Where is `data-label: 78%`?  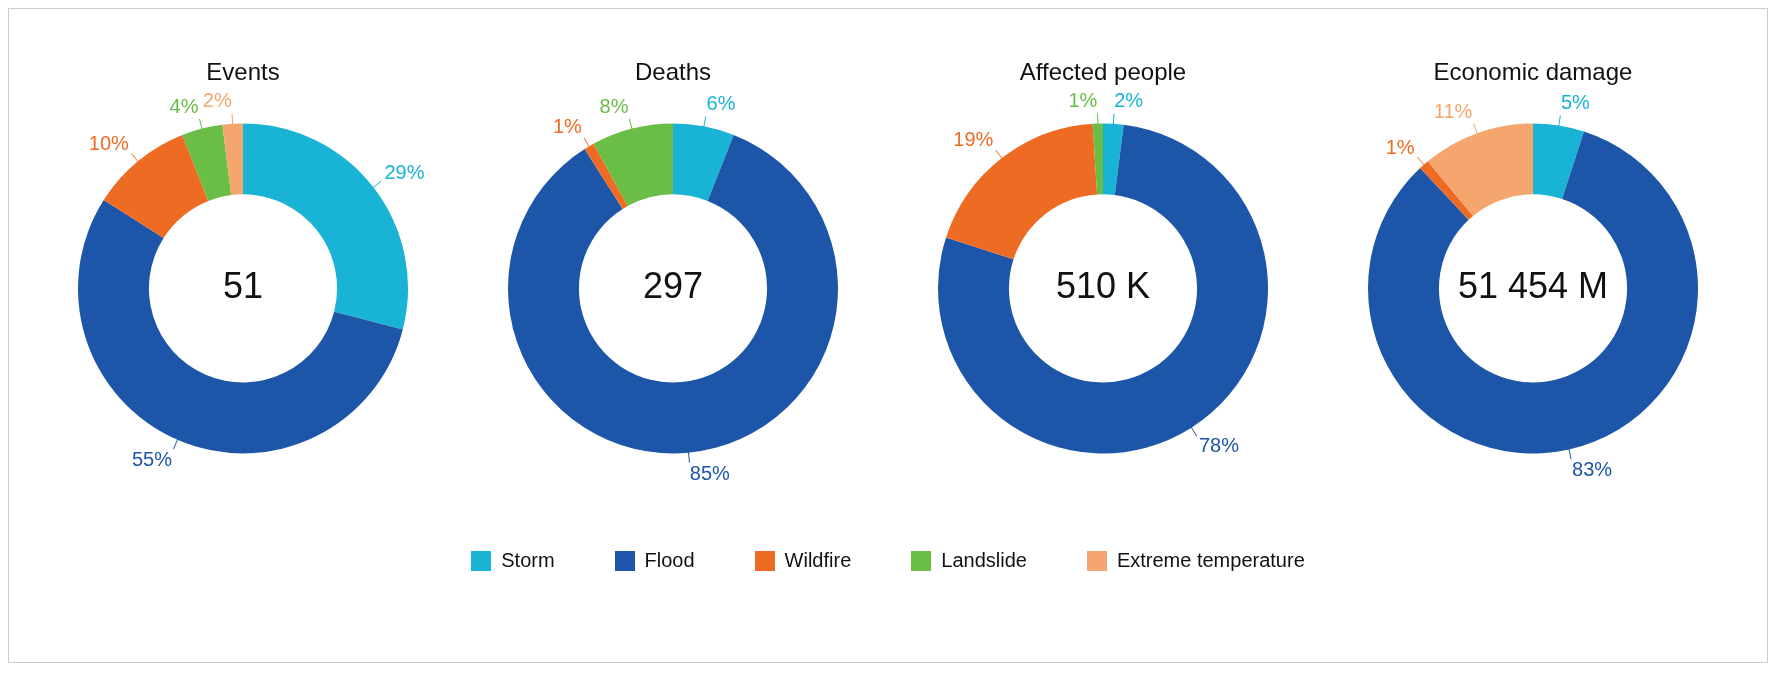
data-label: 78% is located at coordinates (1219, 444).